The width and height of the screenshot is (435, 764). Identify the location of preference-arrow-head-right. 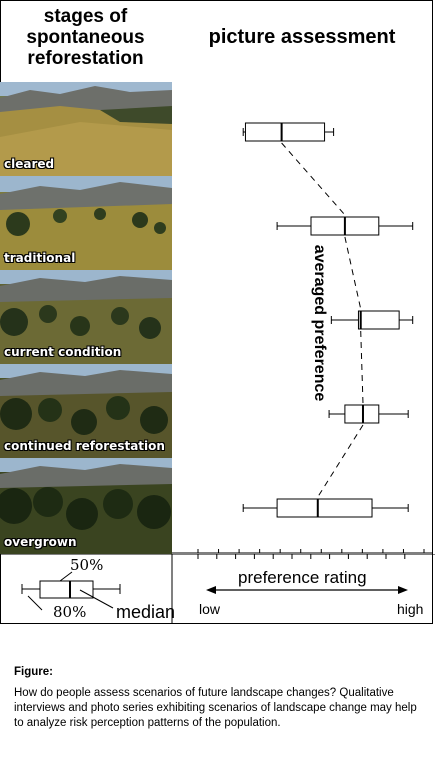
(403, 590).